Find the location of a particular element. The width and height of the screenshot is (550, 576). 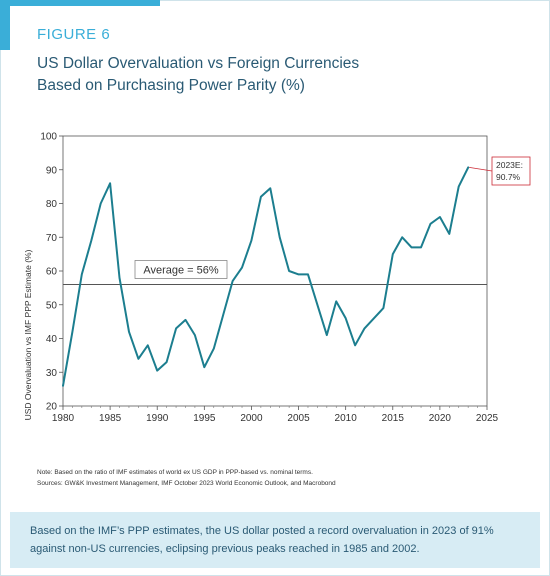

y-tick-label: 100 is located at coordinates (48, 137).